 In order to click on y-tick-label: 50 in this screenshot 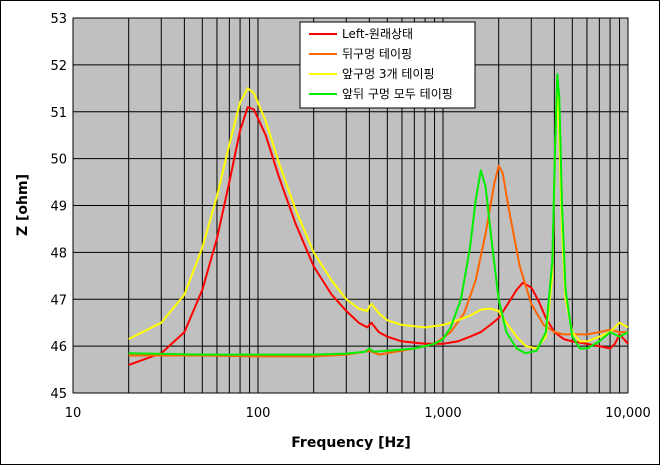, I will do `click(58, 160)`.